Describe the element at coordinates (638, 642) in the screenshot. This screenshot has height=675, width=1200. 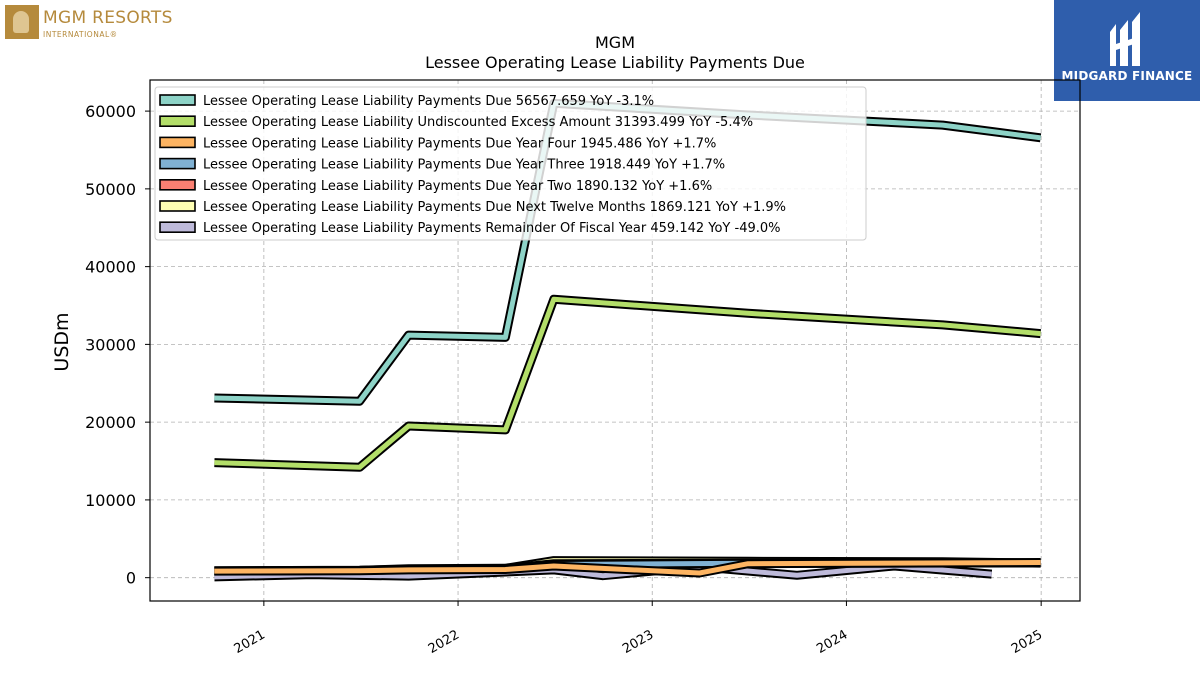
I see `x-tick-label: 2023` at that location.